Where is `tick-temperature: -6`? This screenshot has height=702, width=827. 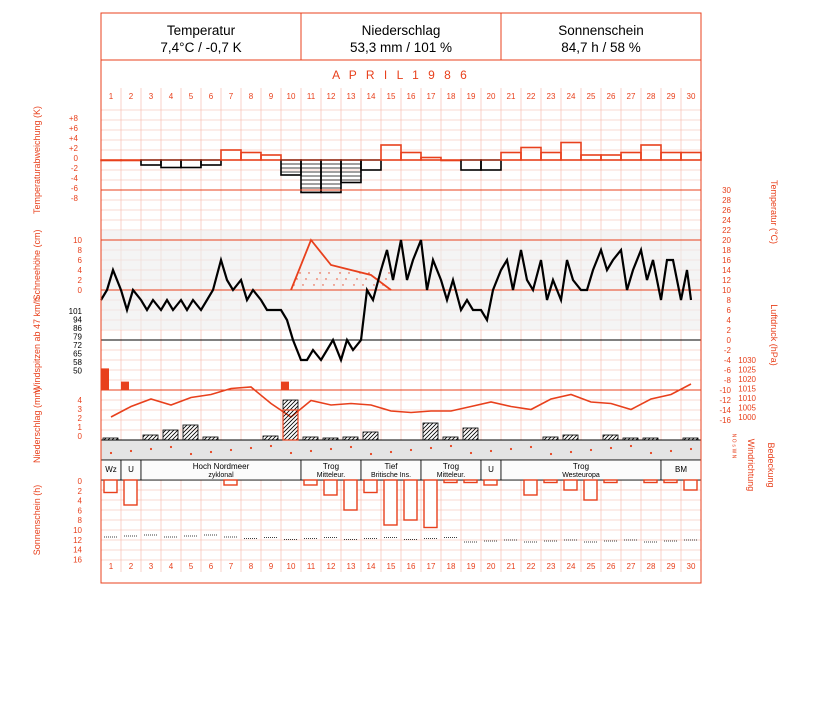
tick-temperature: -6 is located at coordinates (728, 370).